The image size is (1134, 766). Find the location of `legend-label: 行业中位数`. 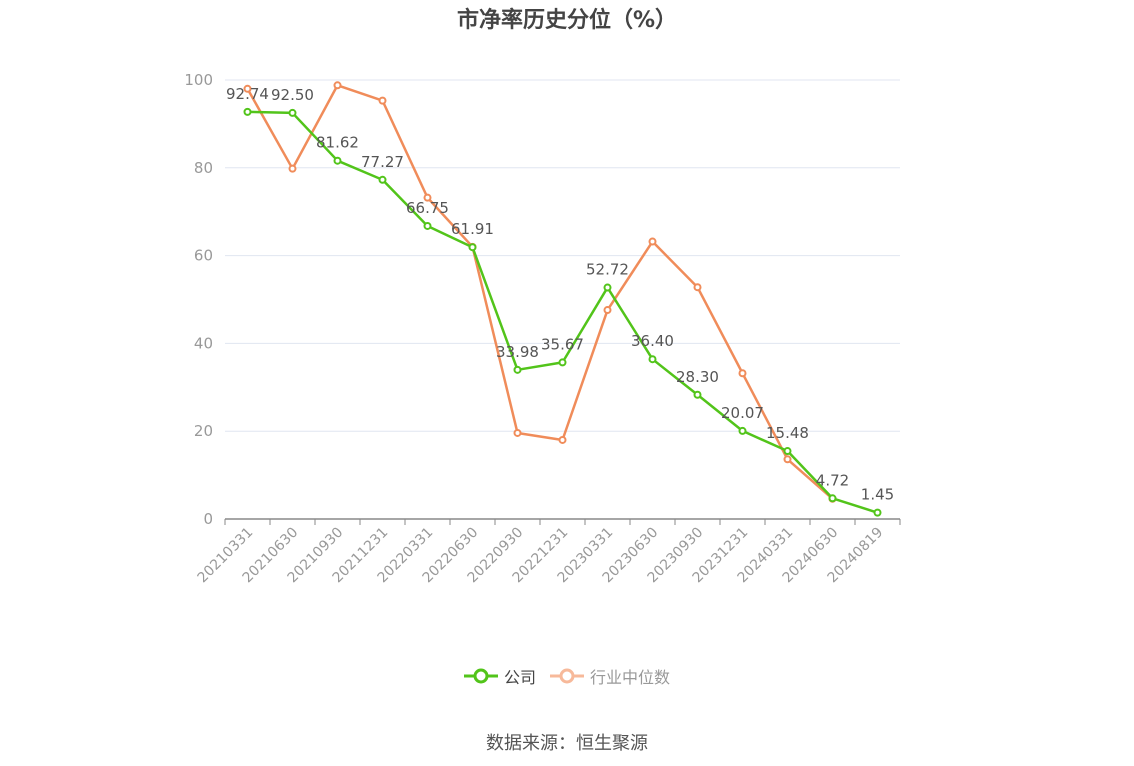

legend-label: 行业中位数 is located at coordinates (630, 677).